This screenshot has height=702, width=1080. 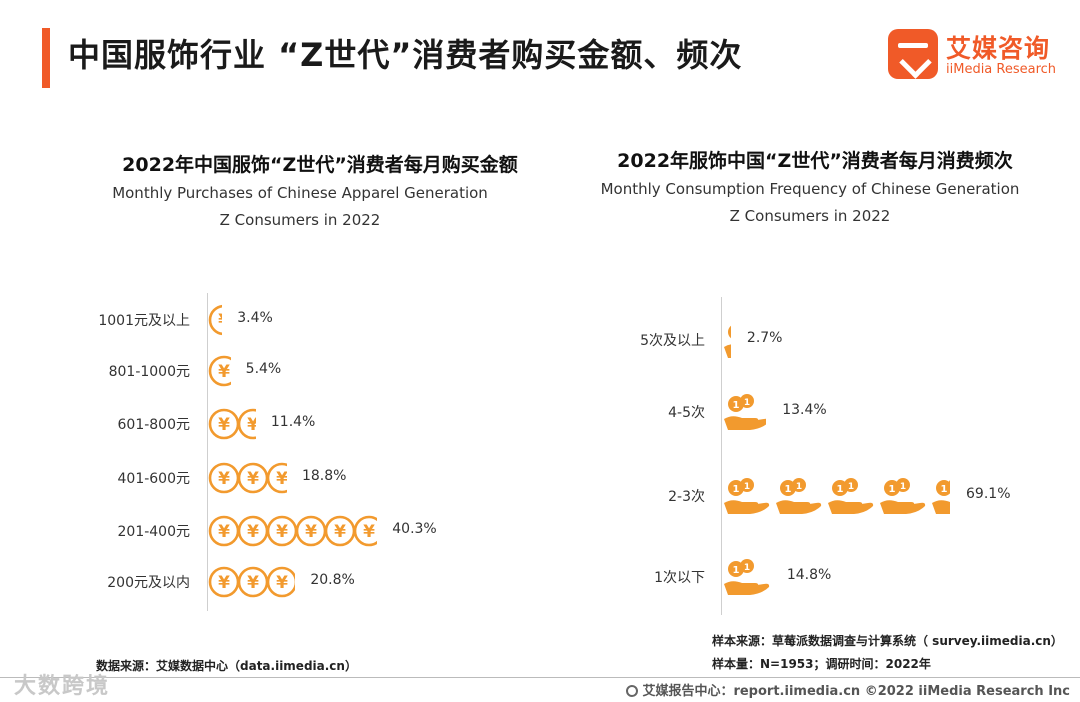 What do you see at coordinates (1001, 69) in the screenshot?
I see `logo-text-en: iiMedia Research` at bounding box center [1001, 69].